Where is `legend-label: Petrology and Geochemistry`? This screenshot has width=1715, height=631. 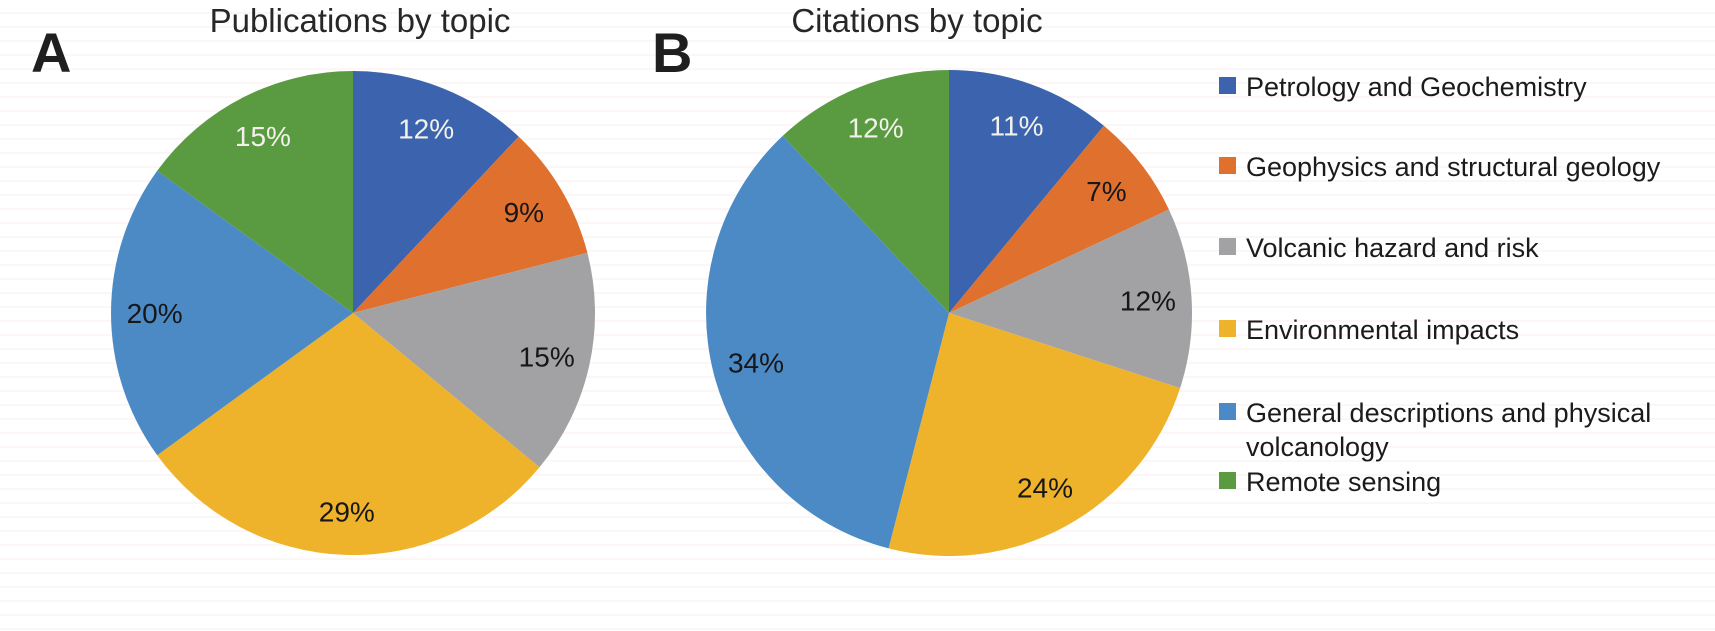 legend-label: Petrology and Geochemistry is located at coordinates (1416, 87).